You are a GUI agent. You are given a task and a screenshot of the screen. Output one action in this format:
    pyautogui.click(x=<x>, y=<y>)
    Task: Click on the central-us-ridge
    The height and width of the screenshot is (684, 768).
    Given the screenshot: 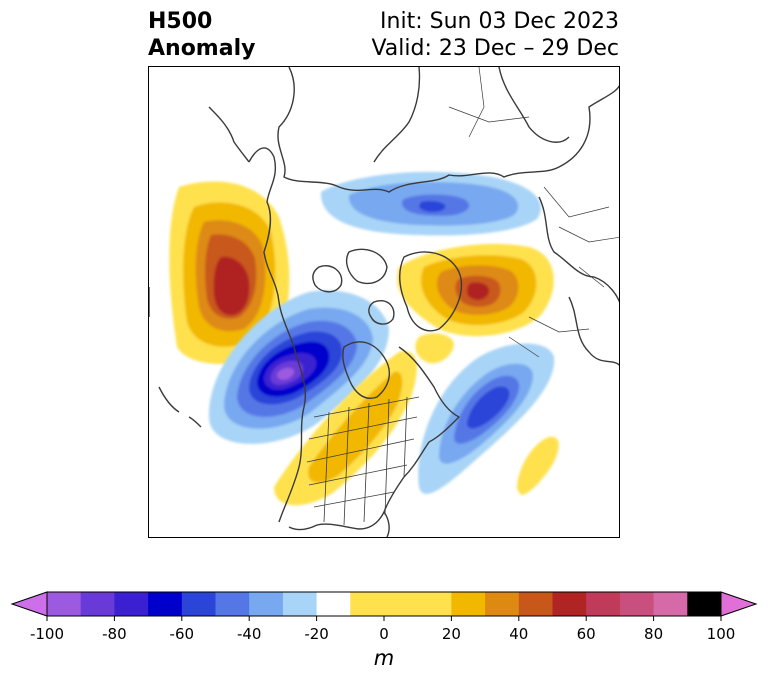 What is the action you would take?
    pyautogui.click(x=345, y=428)
    